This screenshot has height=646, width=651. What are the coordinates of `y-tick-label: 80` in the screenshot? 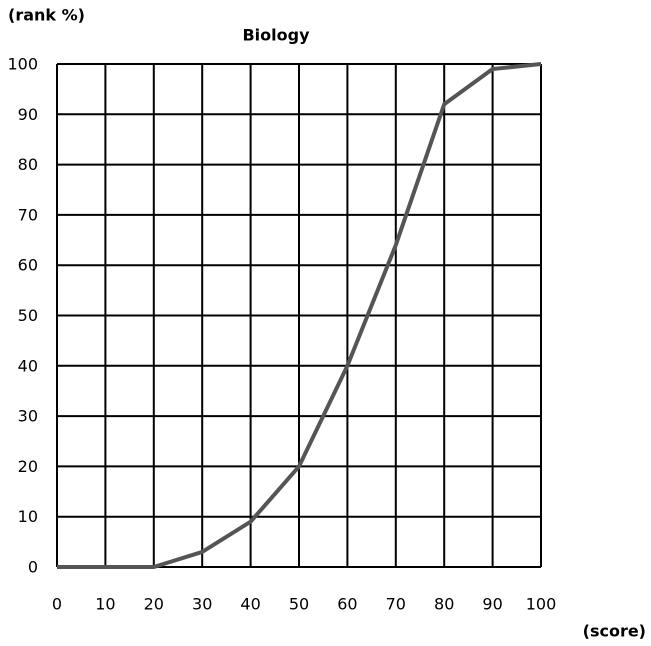 It's located at (28, 164).